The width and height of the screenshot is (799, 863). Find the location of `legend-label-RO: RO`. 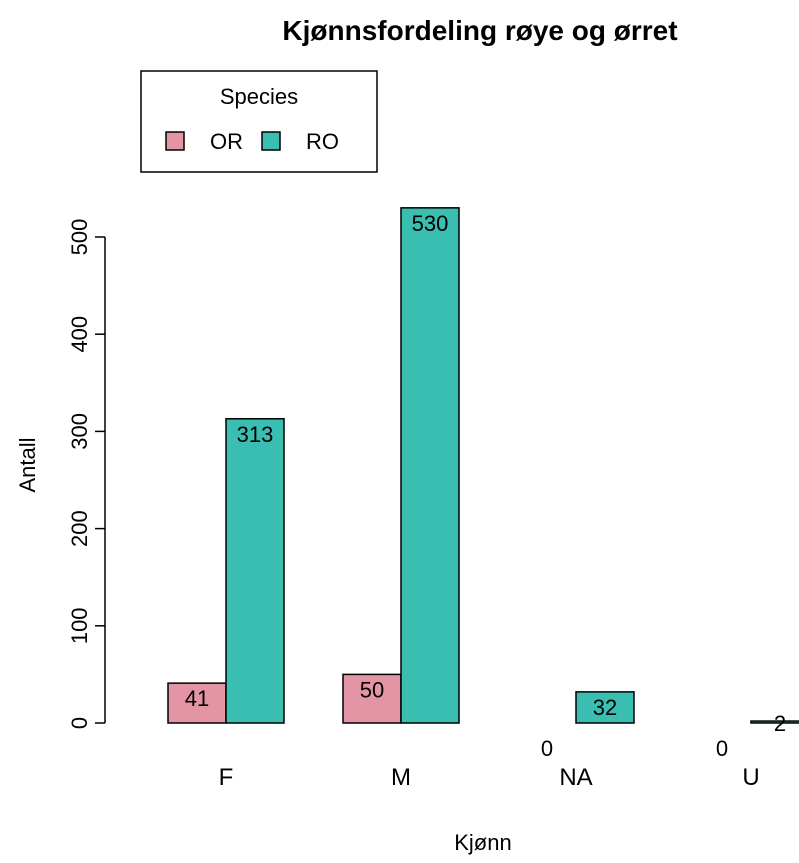

legend-label-RO: RO is located at coordinates (322, 141).